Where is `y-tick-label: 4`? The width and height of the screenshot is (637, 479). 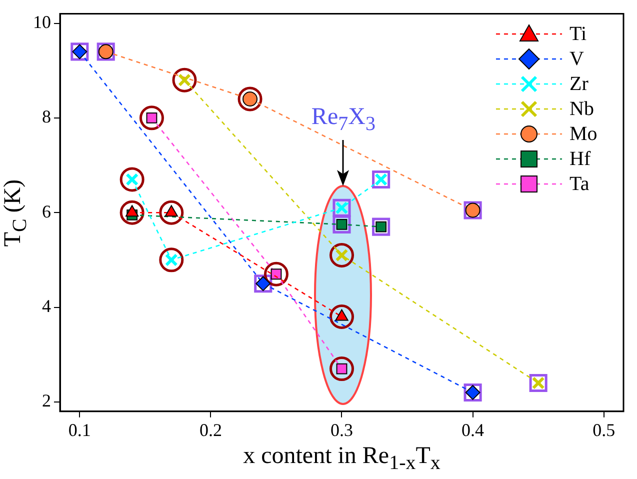 y-tick-label: 4 is located at coordinates (46, 306).